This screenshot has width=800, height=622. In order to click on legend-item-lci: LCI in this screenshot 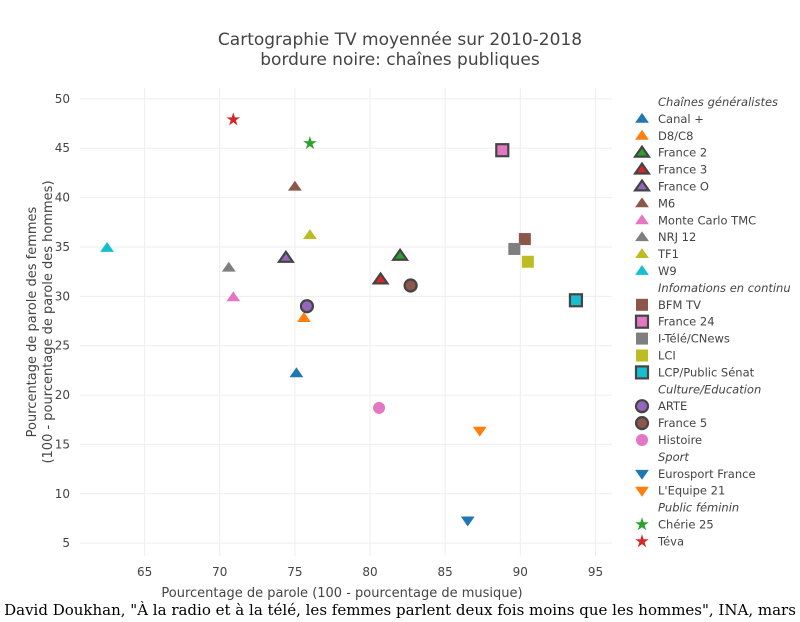, I will do `click(656, 356)`.